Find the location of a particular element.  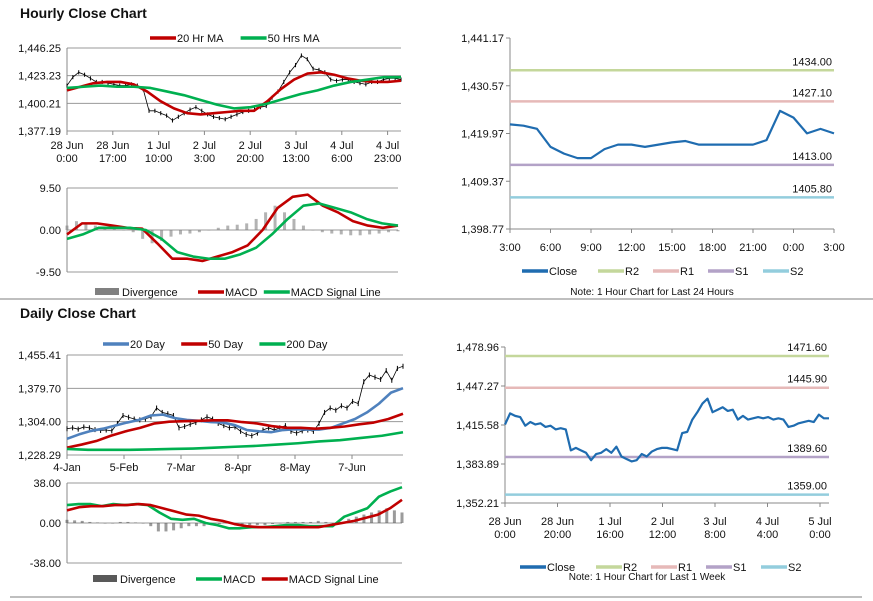

y-tick-label: 38.00 is located at coordinates (47, 484).